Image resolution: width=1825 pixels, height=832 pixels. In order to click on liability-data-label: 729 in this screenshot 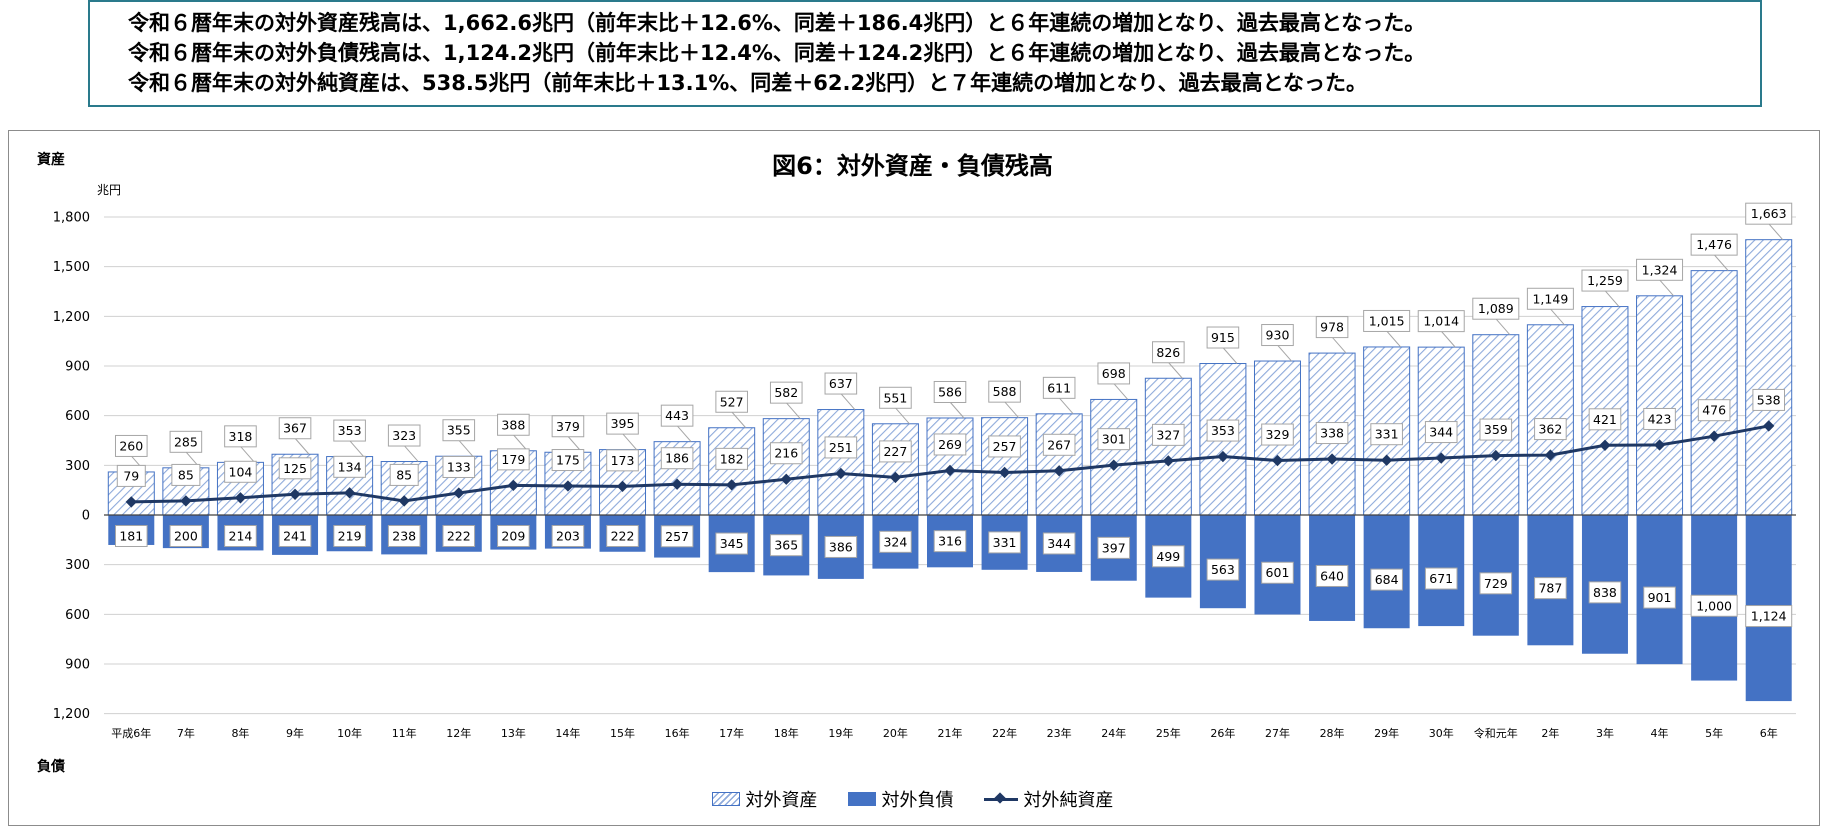, I will do `click(1496, 583)`.